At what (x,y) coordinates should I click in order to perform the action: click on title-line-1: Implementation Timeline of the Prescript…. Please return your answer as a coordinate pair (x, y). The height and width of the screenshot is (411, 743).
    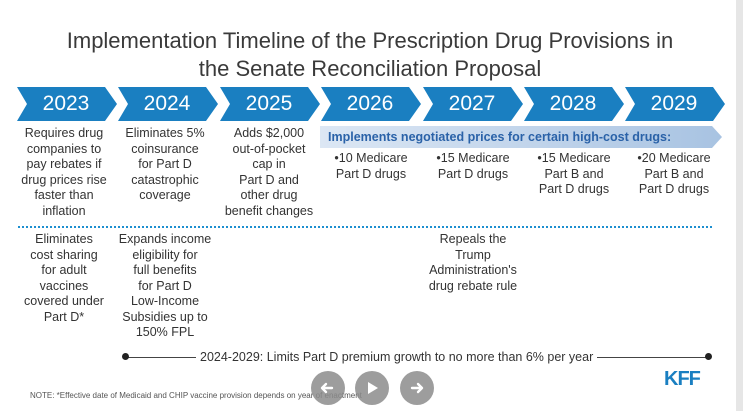
    Looking at the image, I should click on (370, 40).